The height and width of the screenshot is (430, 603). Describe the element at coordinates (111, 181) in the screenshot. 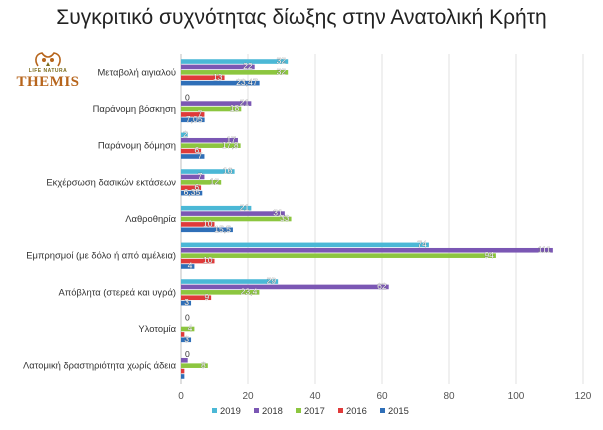

I see `category-label: Εκχέρσωση δασικών εκτάσεων` at that location.